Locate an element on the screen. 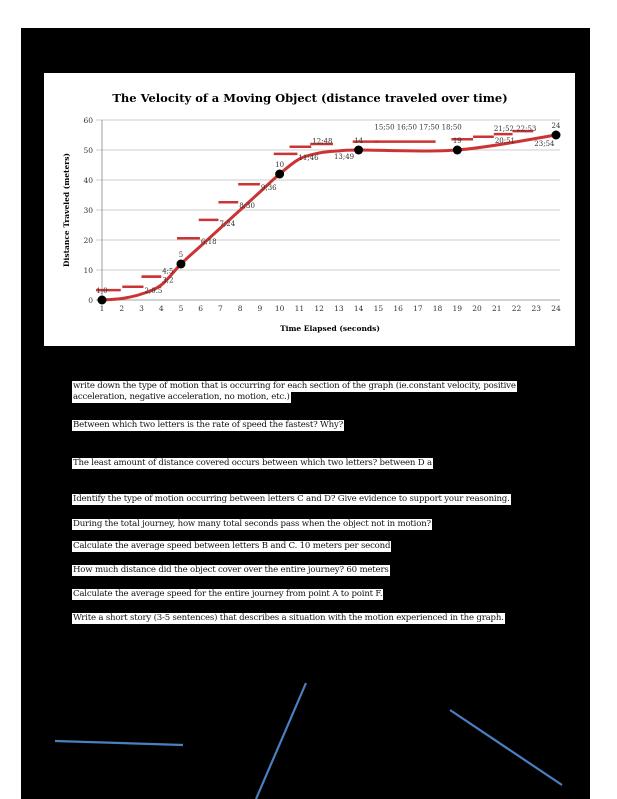  x-tick-label: 17 is located at coordinates (418, 308).